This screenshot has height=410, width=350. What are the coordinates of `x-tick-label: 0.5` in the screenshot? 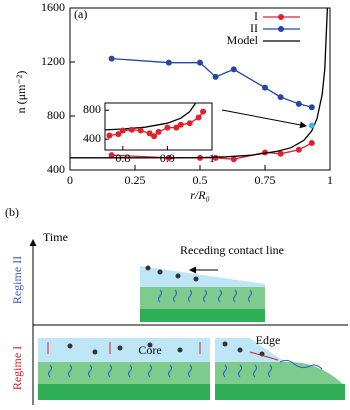 It's located at (200, 180).